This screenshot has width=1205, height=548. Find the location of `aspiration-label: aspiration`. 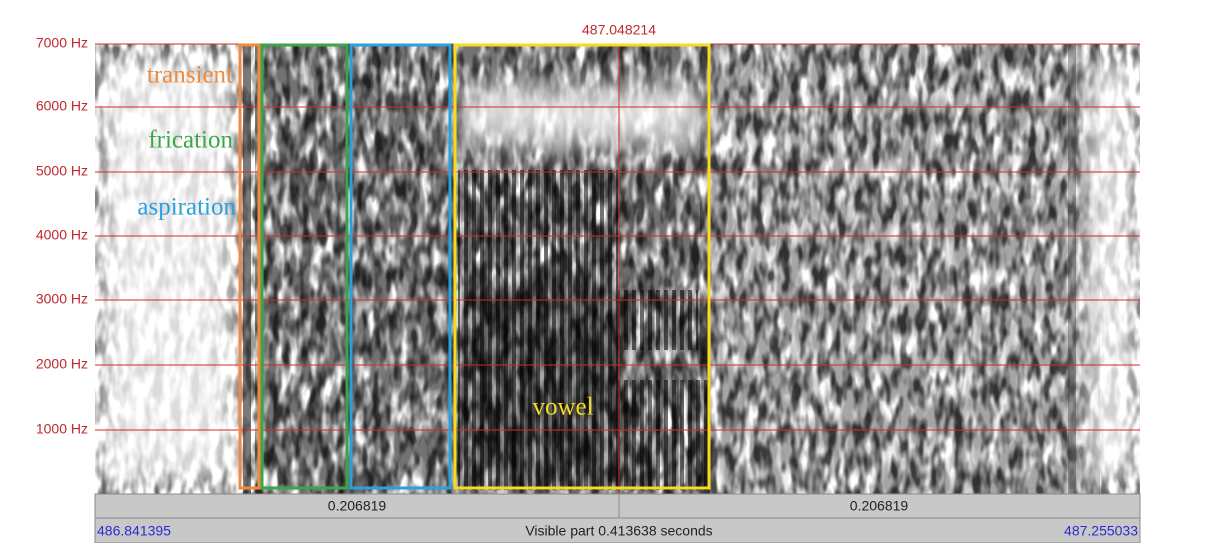

aspiration-label: aspiration is located at coordinates (186, 207).